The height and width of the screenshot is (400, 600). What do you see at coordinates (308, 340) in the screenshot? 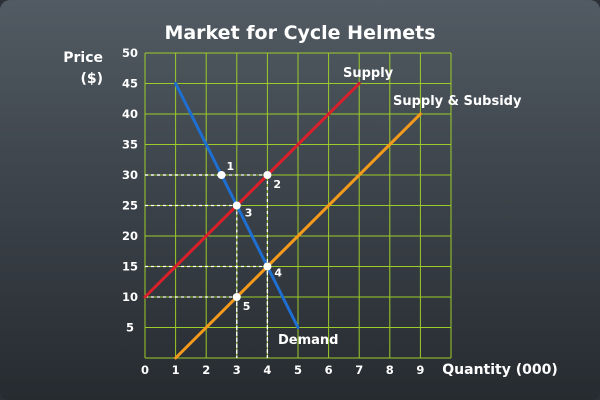
I see `demand-label: Demand` at bounding box center [308, 340].